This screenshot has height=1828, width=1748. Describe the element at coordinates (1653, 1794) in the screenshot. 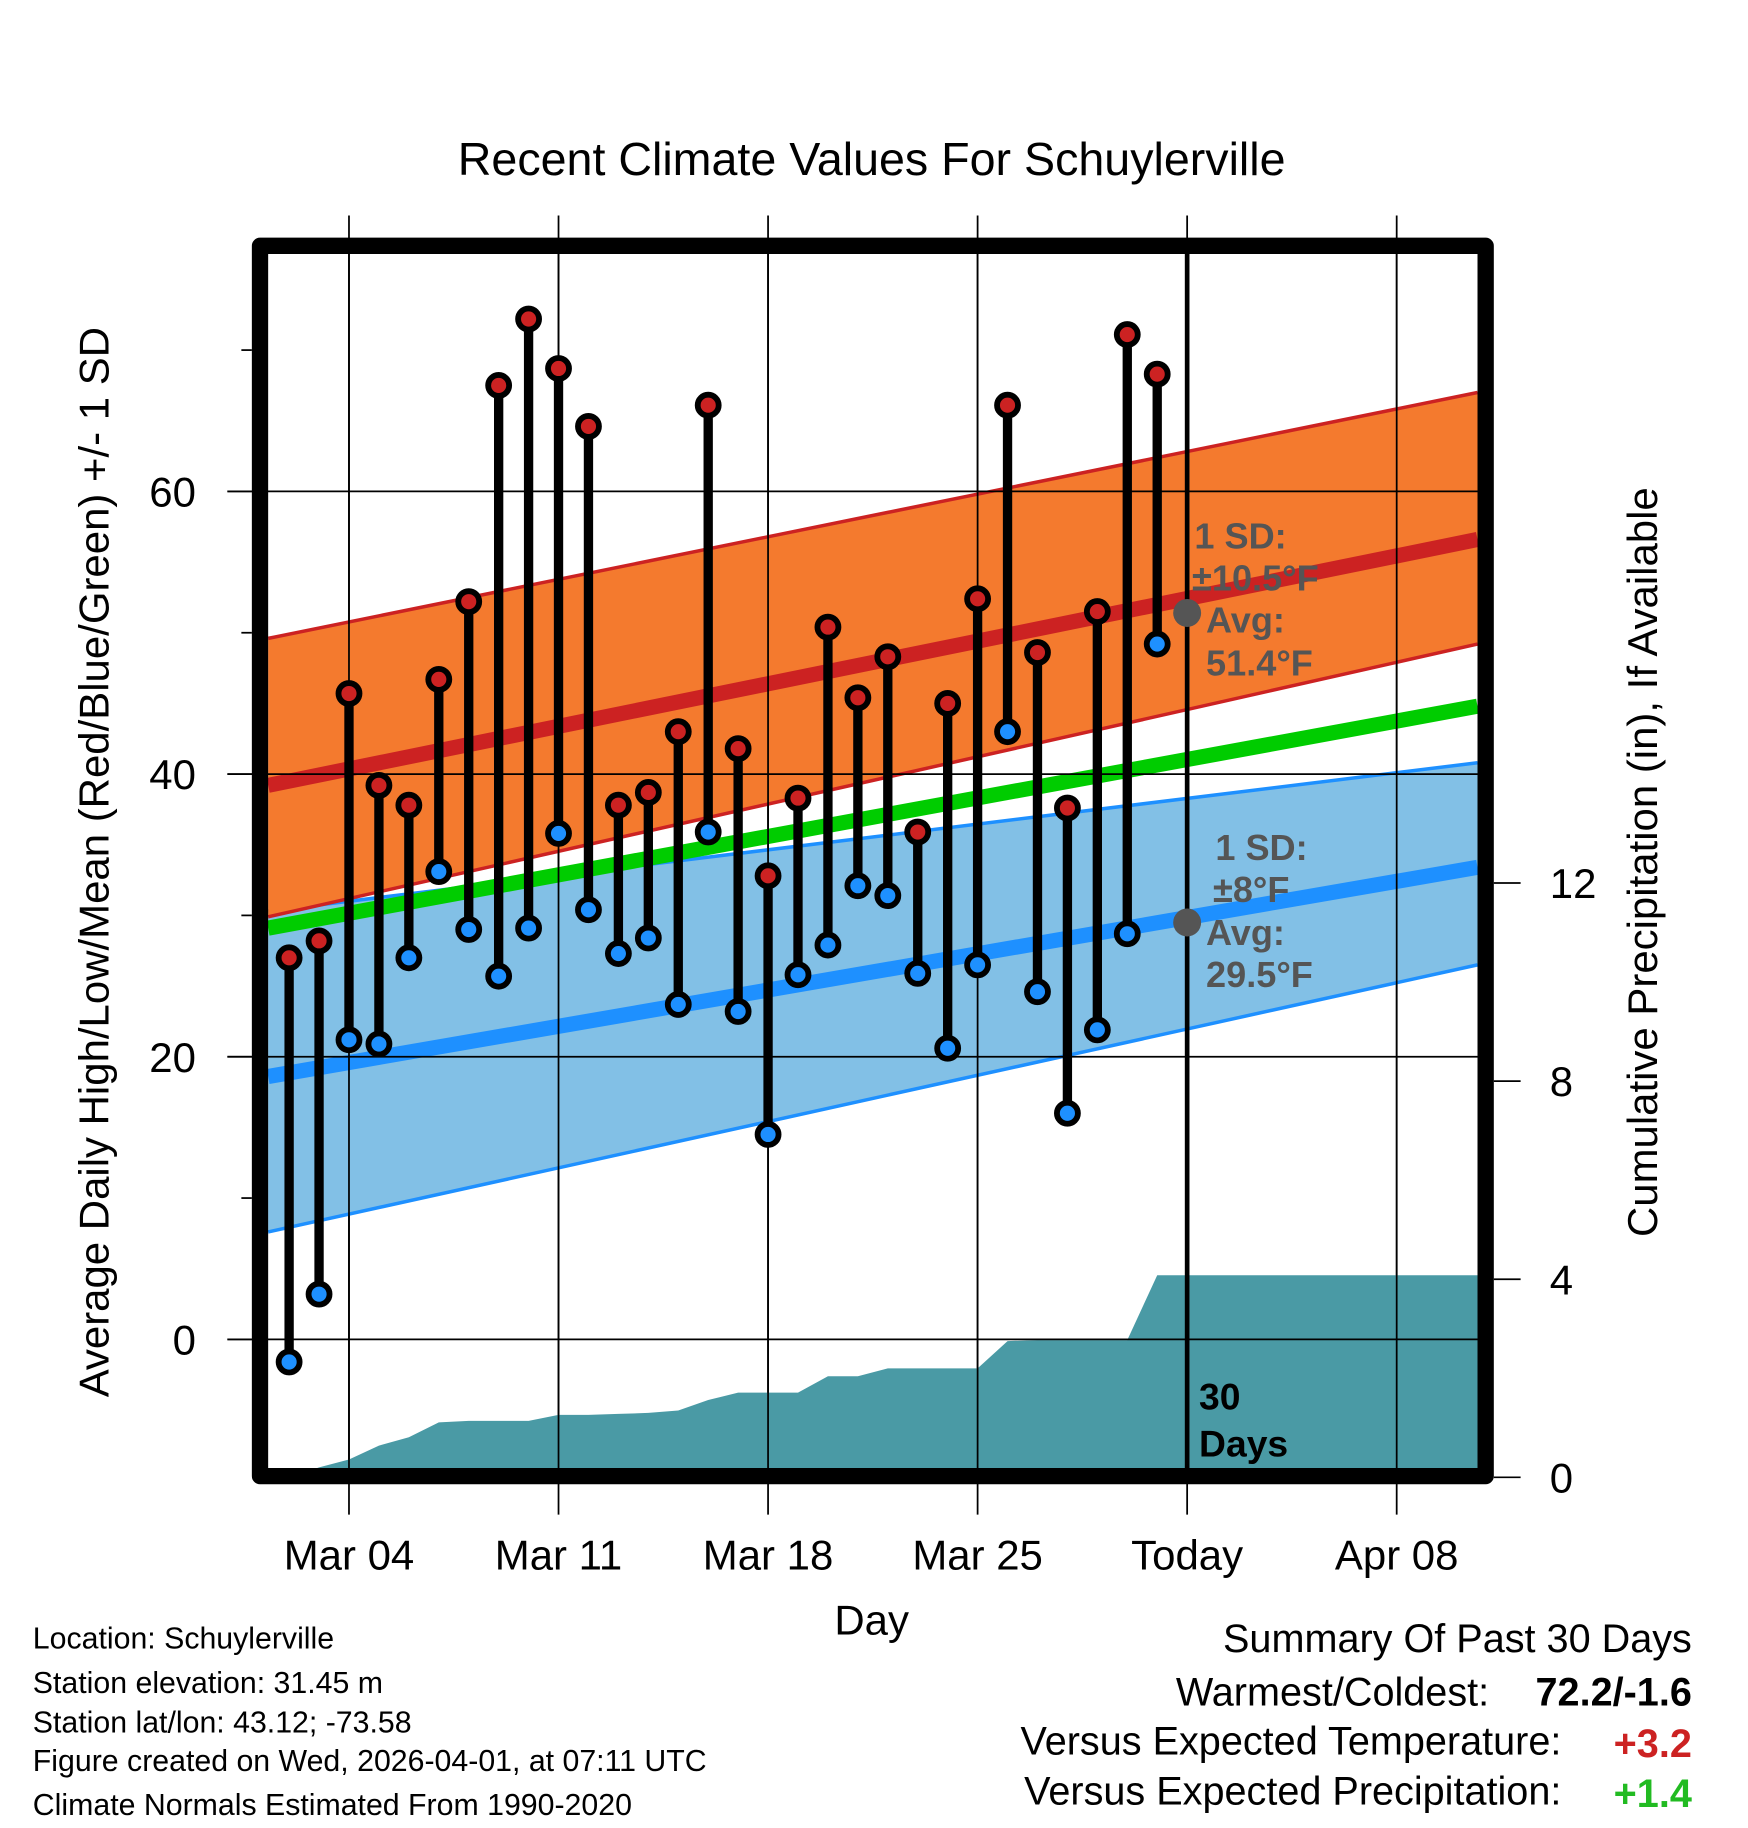

I see `precip-value: +1.4` at that location.